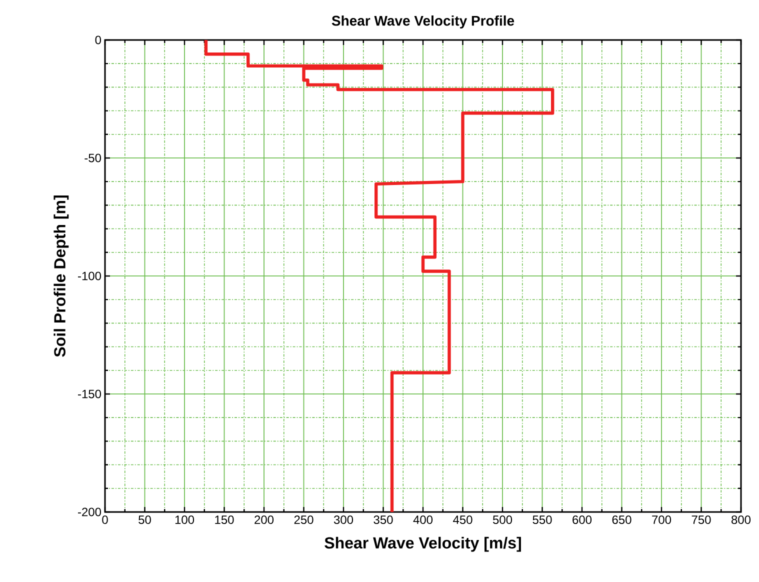  Describe the element at coordinates (502, 520) in the screenshot. I see `x-tick-label: 500` at that location.